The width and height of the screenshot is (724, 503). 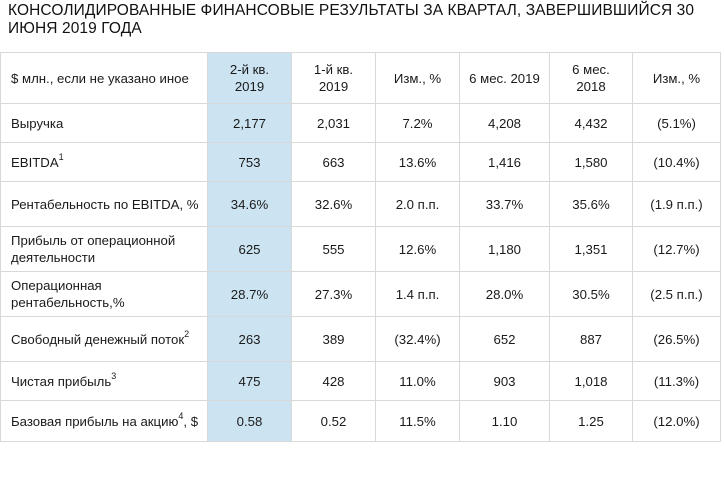 What do you see at coordinates (61, 157) in the screenshot?
I see `footnote-marker: 1` at bounding box center [61, 157].